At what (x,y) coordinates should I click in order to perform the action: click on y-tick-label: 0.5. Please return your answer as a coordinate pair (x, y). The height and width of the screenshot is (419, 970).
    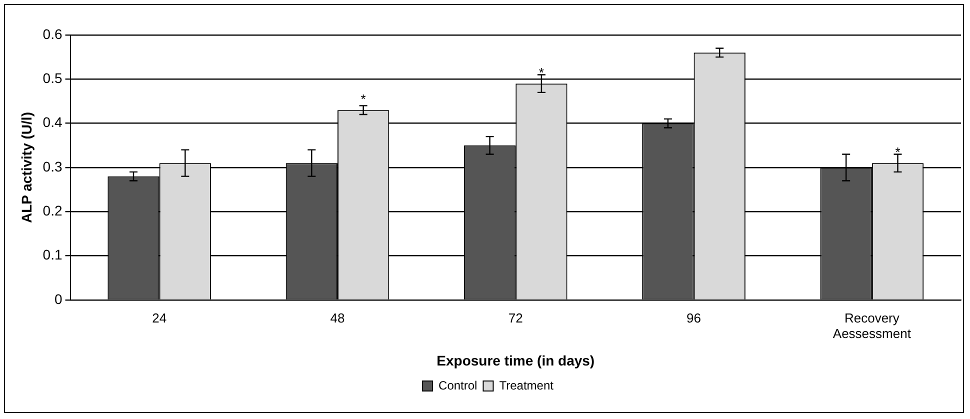
    Looking at the image, I should click on (52, 78).